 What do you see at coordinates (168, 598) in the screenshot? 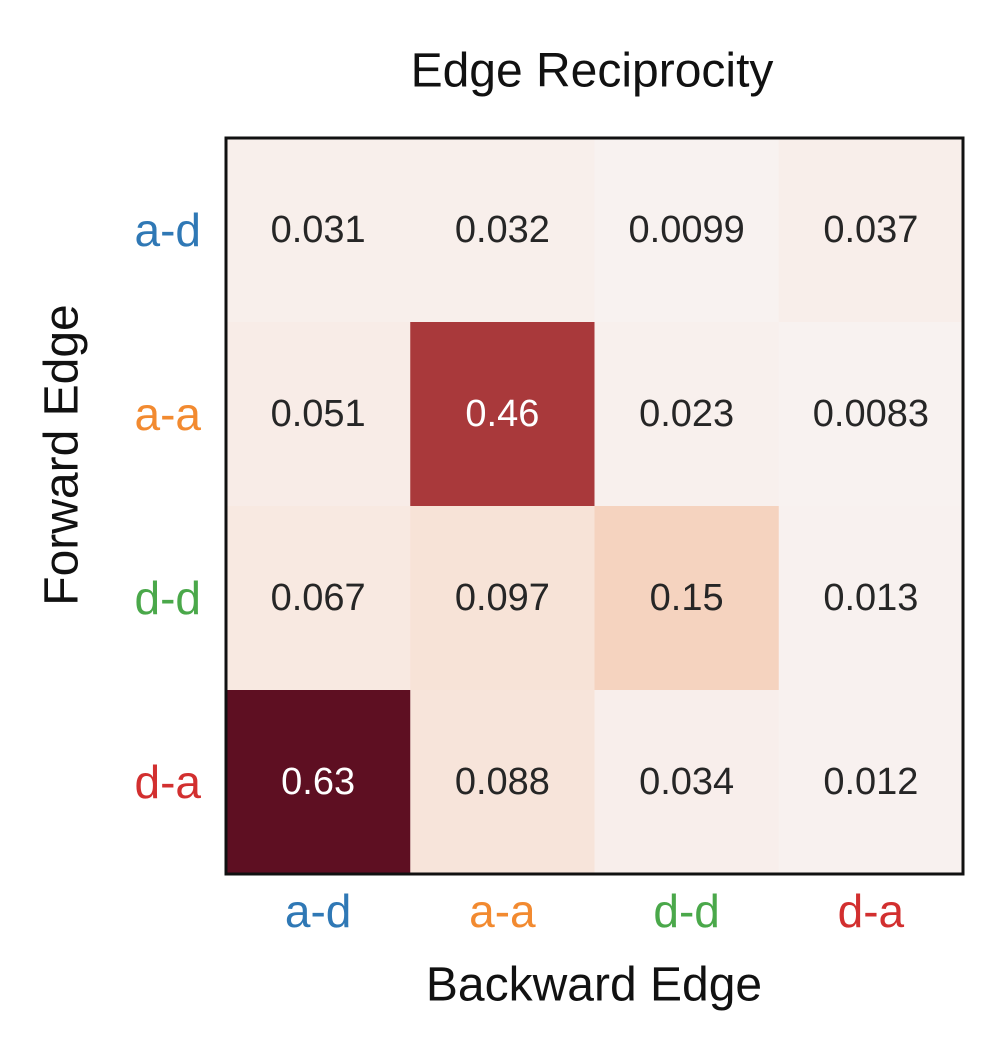
I see `y-tick-label: d-d` at bounding box center [168, 598].